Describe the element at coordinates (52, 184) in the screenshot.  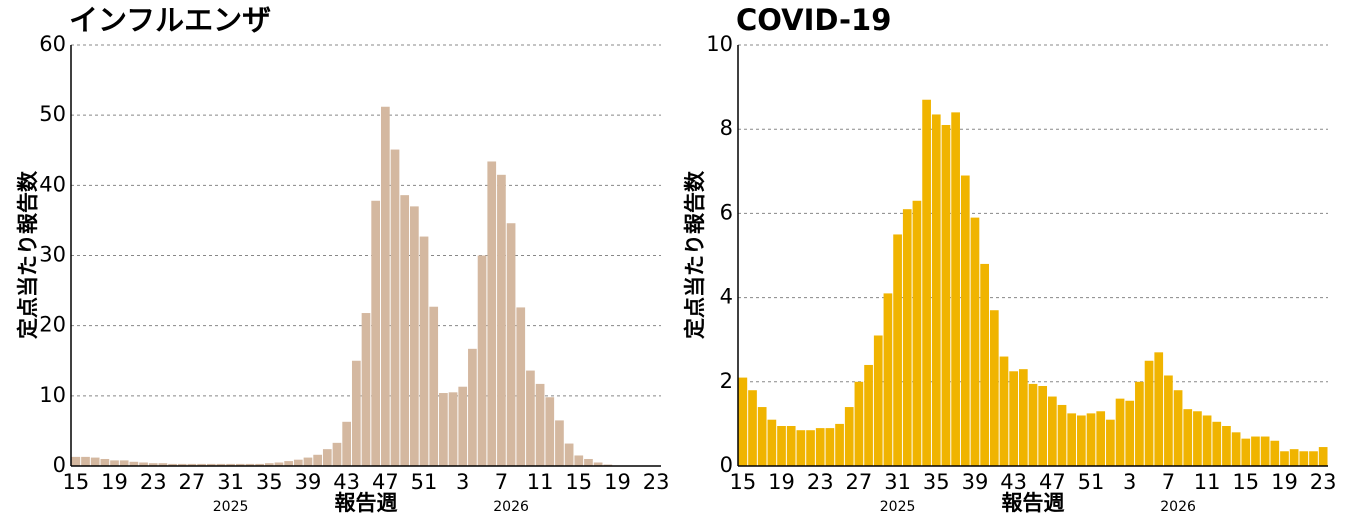
I see `y-tick-label: 40` at that location.